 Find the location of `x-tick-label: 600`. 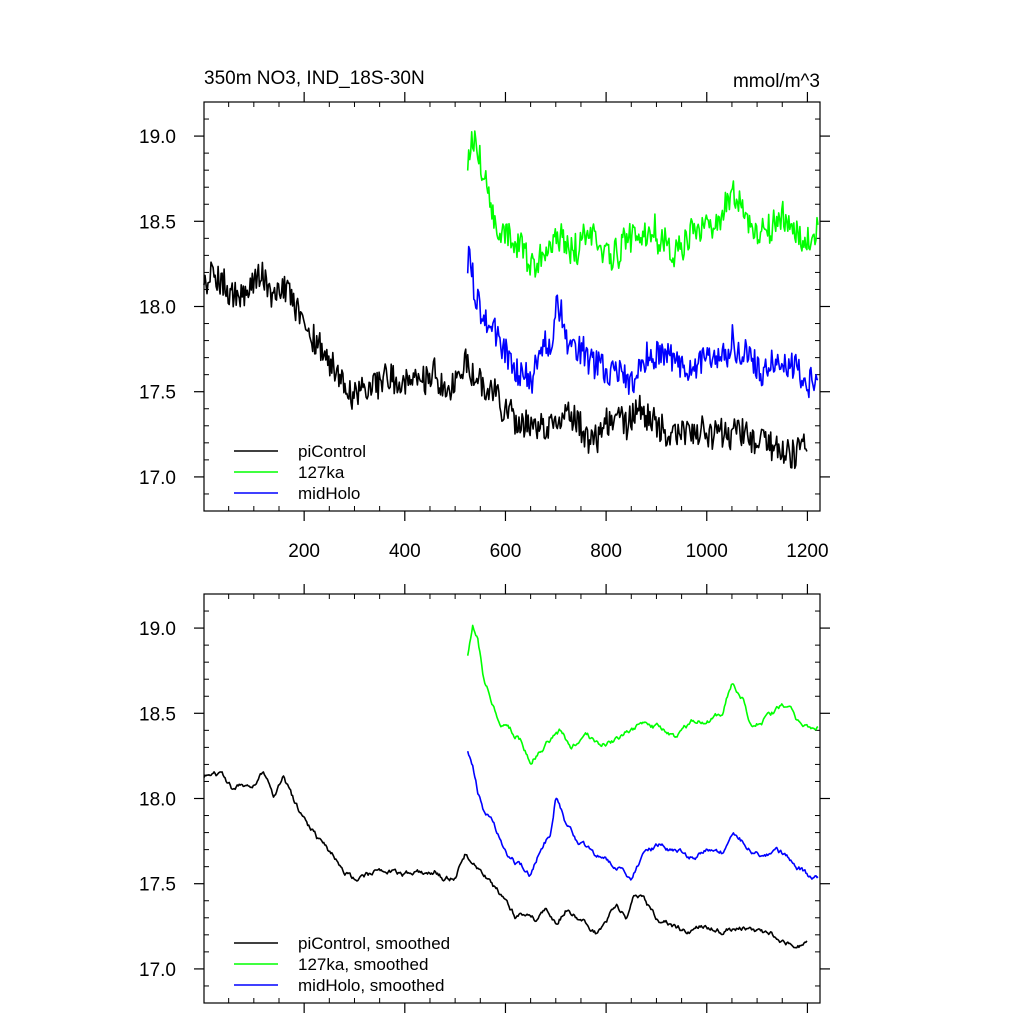

x-tick-label: 600 is located at coordinates (506, 551).